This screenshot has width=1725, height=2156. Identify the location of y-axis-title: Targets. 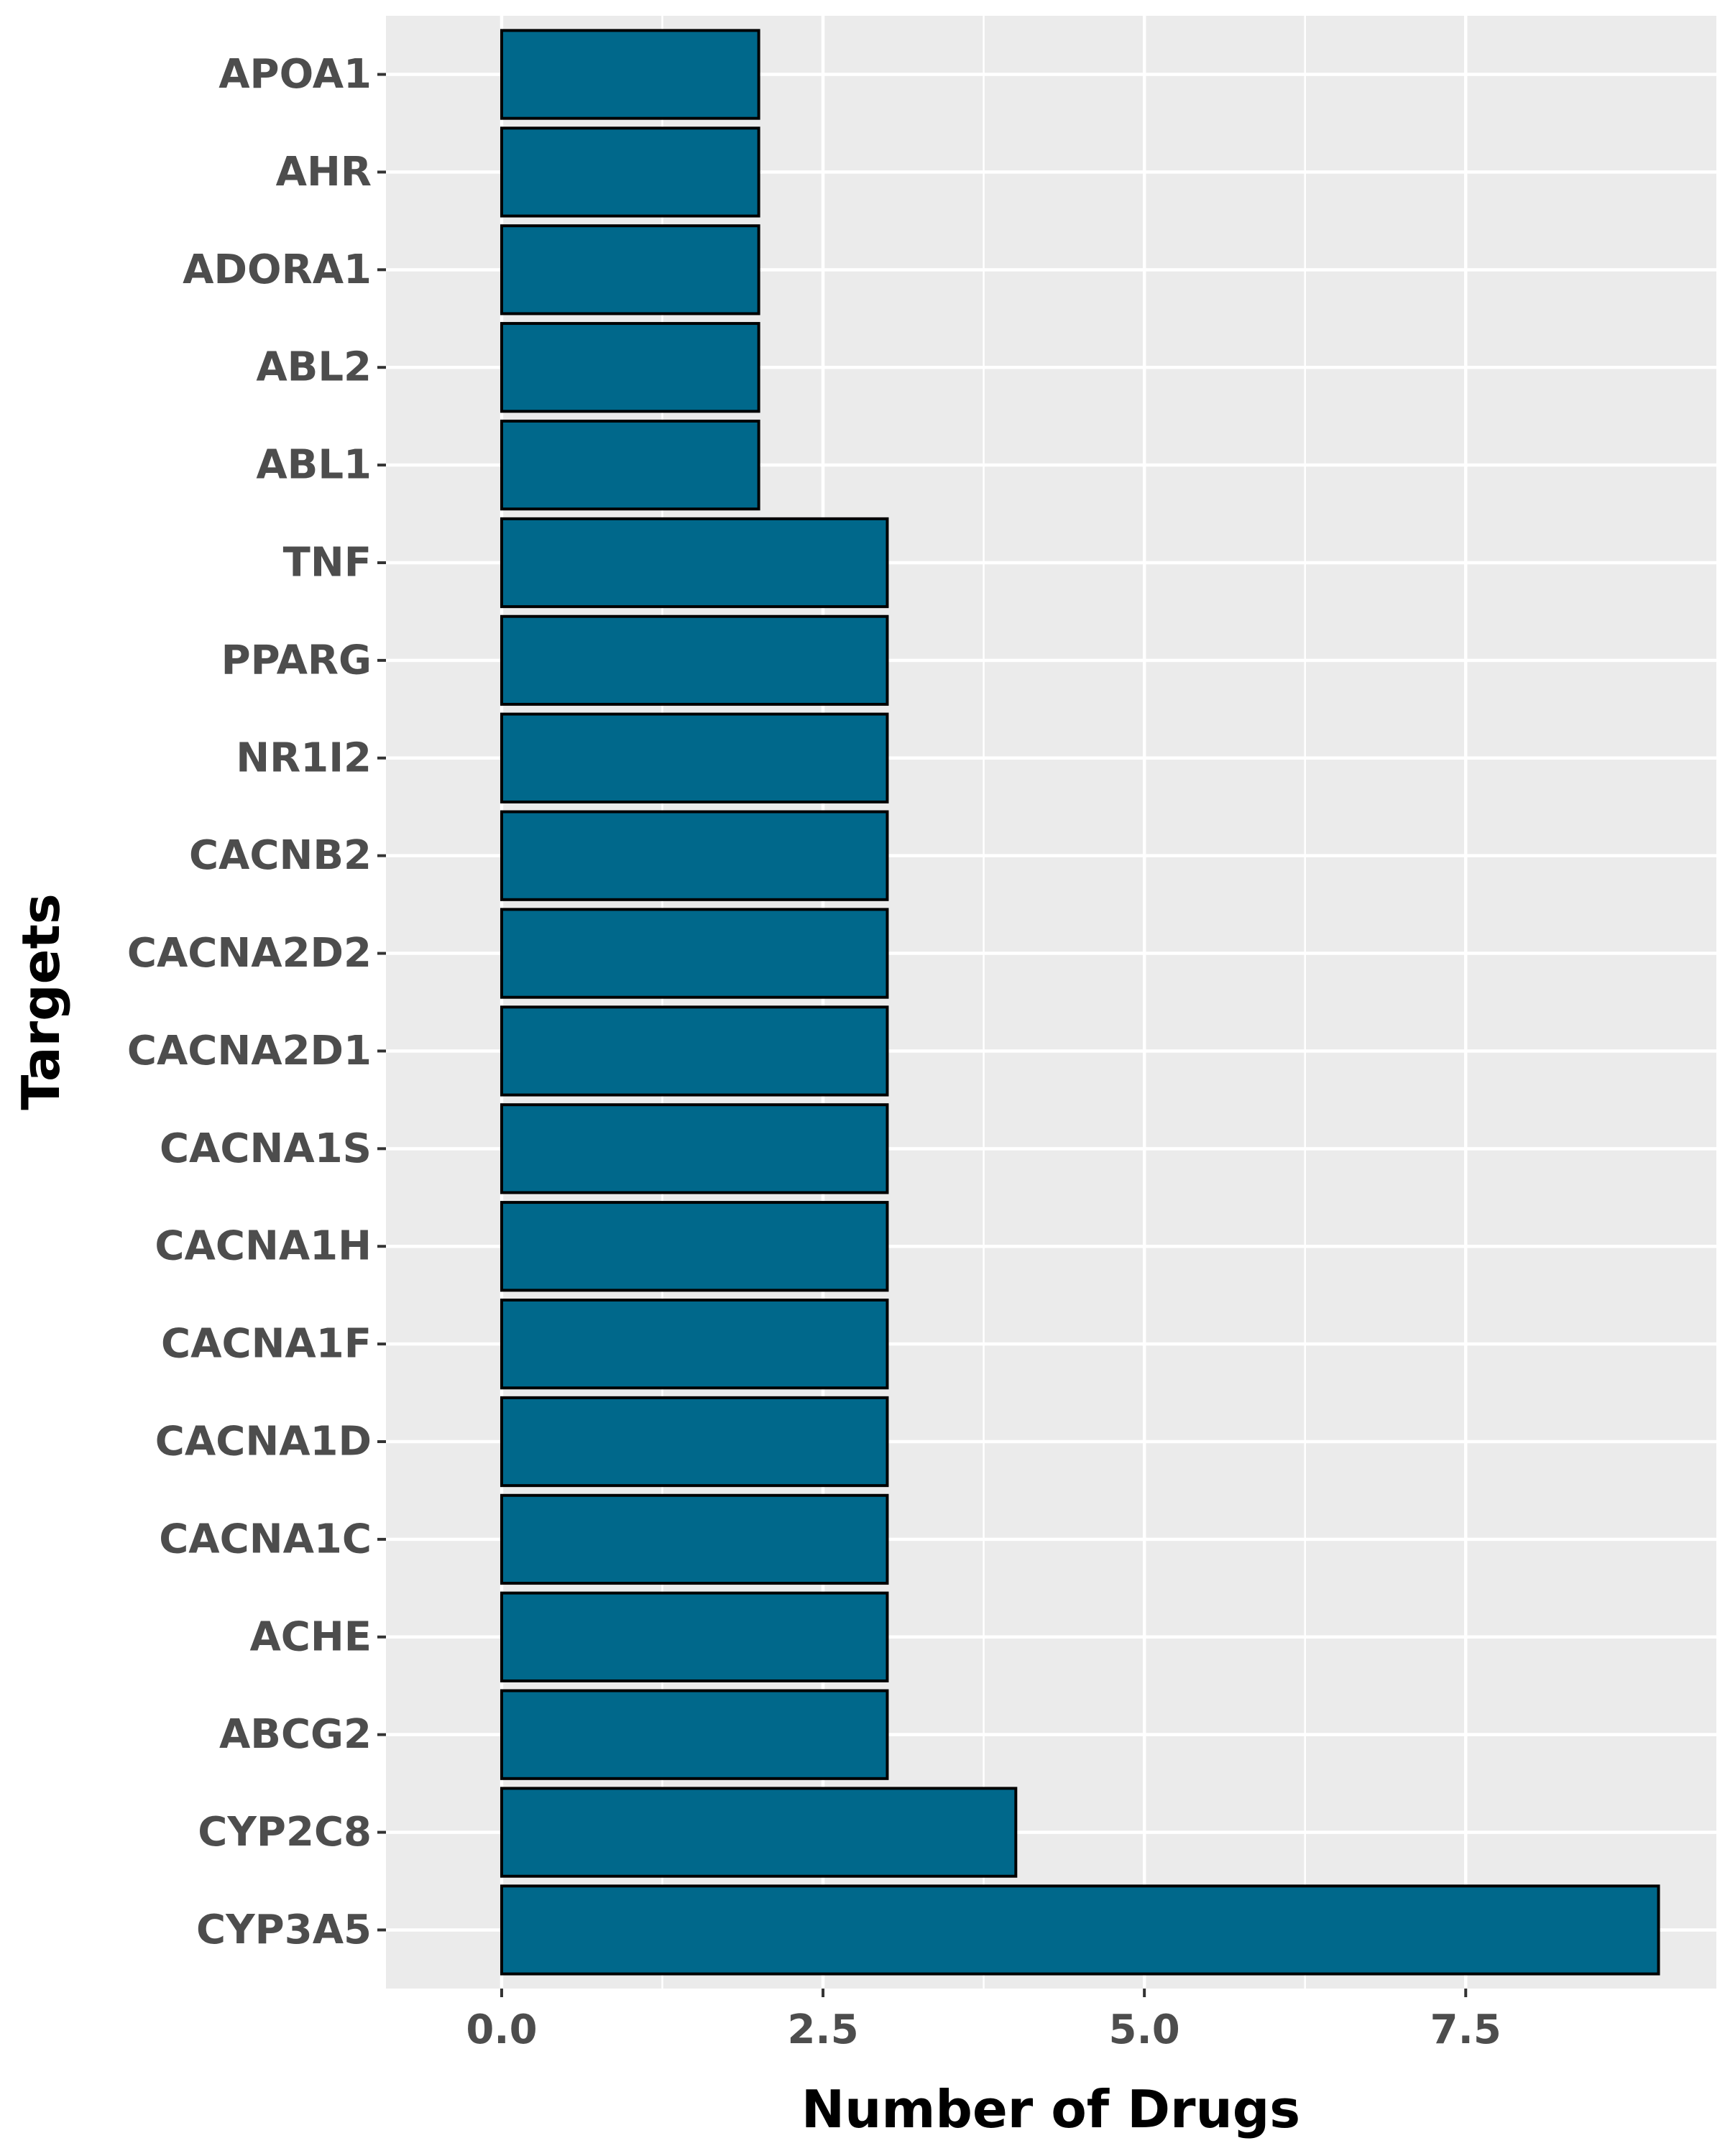
(41, 1001).